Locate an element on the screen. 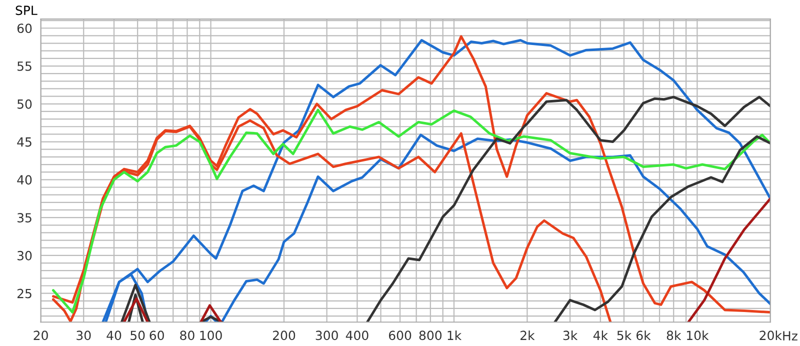 This screenshot has width=800, height=346. y-tick-label: 50 is located at coordinates (25, 104).